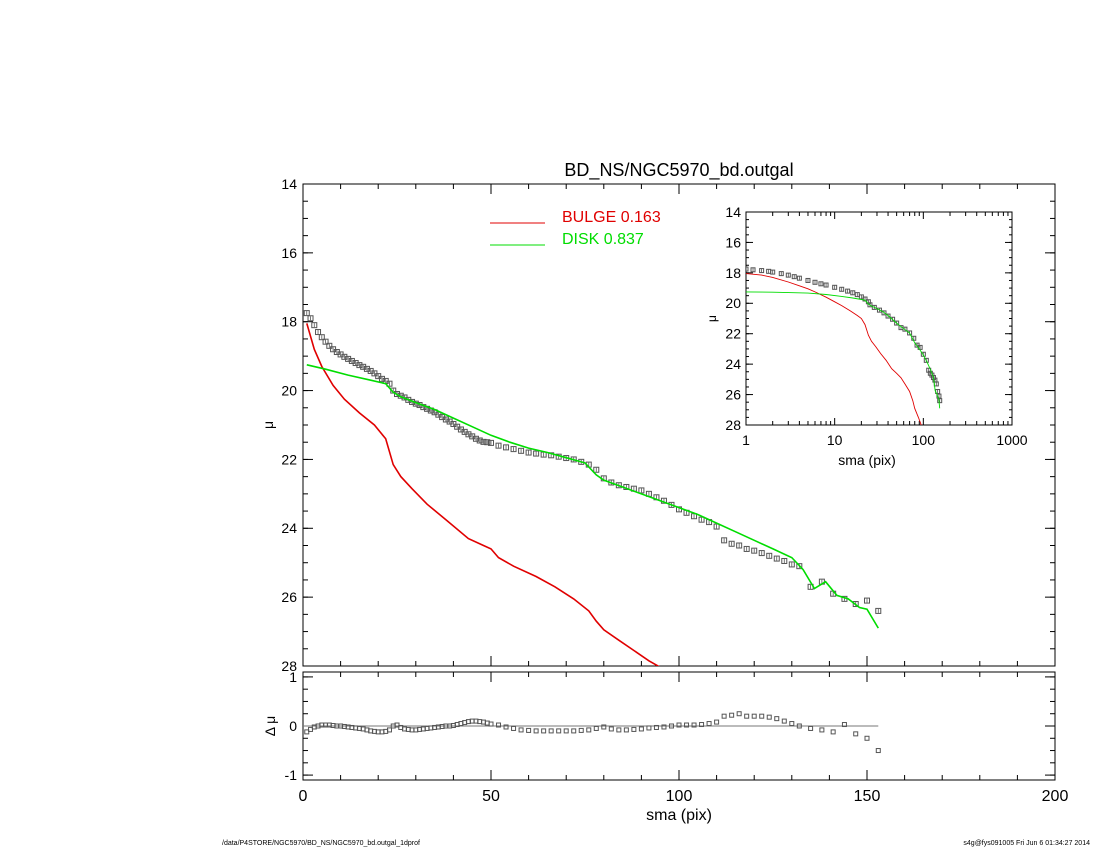 The width and height of the screenshot is (1100, 850). I want to click on residual-ylabel: Δ μ, so click(270, 726).